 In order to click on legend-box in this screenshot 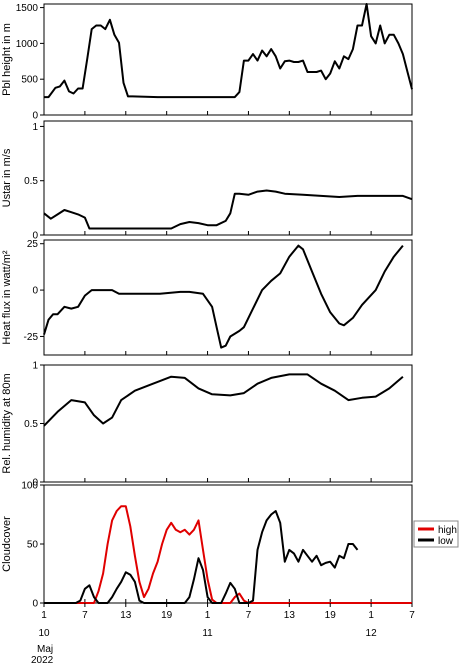, I will do `click(436, 534)`.